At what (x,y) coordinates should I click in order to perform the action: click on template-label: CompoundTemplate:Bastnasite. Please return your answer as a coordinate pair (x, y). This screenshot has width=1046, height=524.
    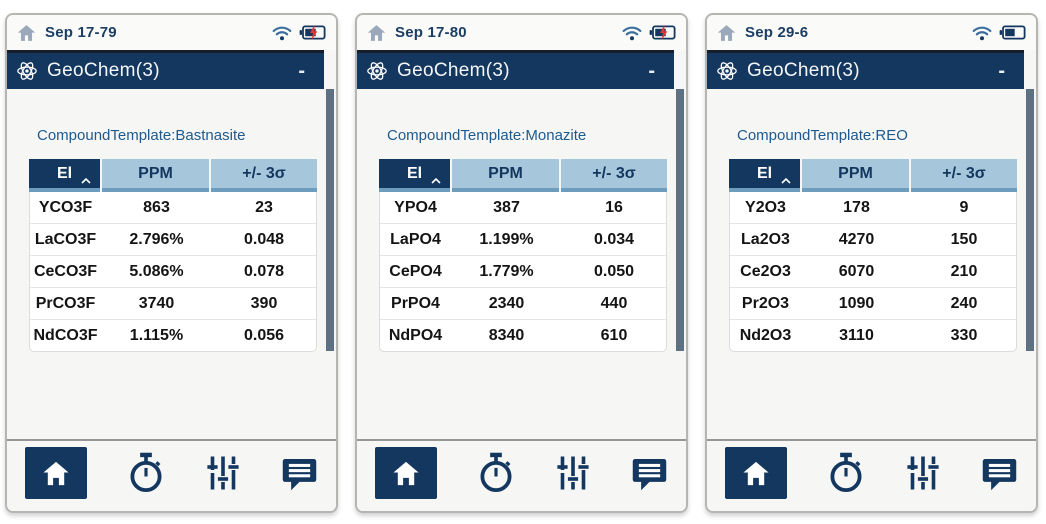
    Looking at the image, I should click on (141, 135).